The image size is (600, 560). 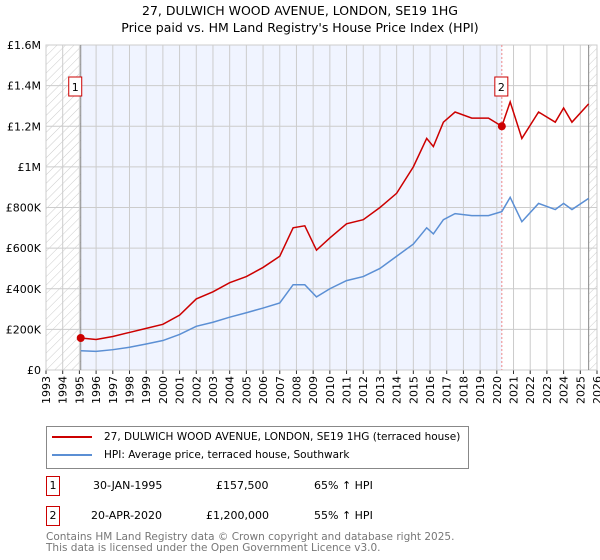 What do you see at coordinates (514, 390) in the screenshot?
I see `x-tick-label: 2021` at bounding box center [514, 390].